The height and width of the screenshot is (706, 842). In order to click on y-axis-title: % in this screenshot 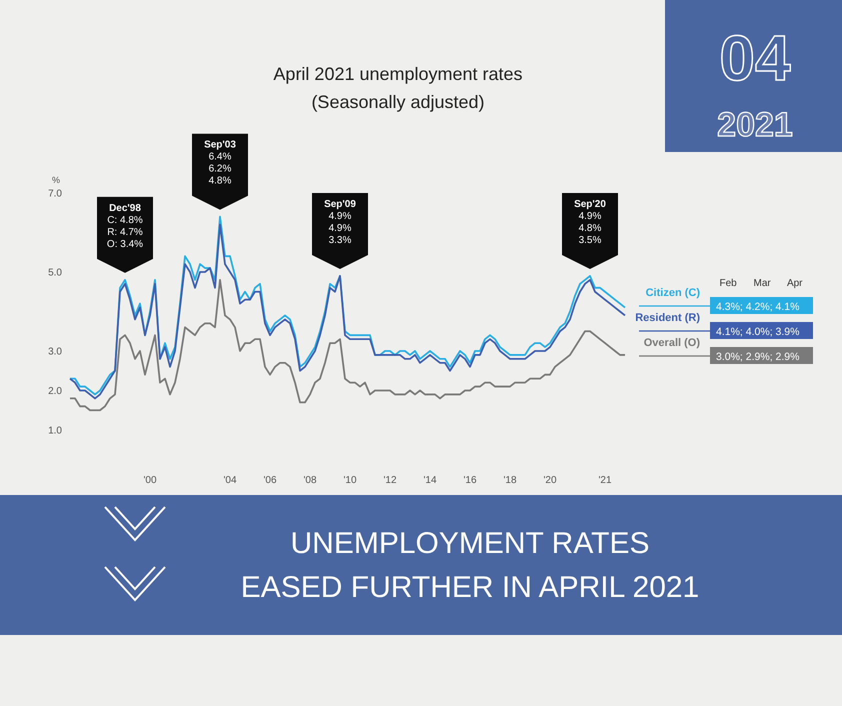, I will do `click(56, 180)`.